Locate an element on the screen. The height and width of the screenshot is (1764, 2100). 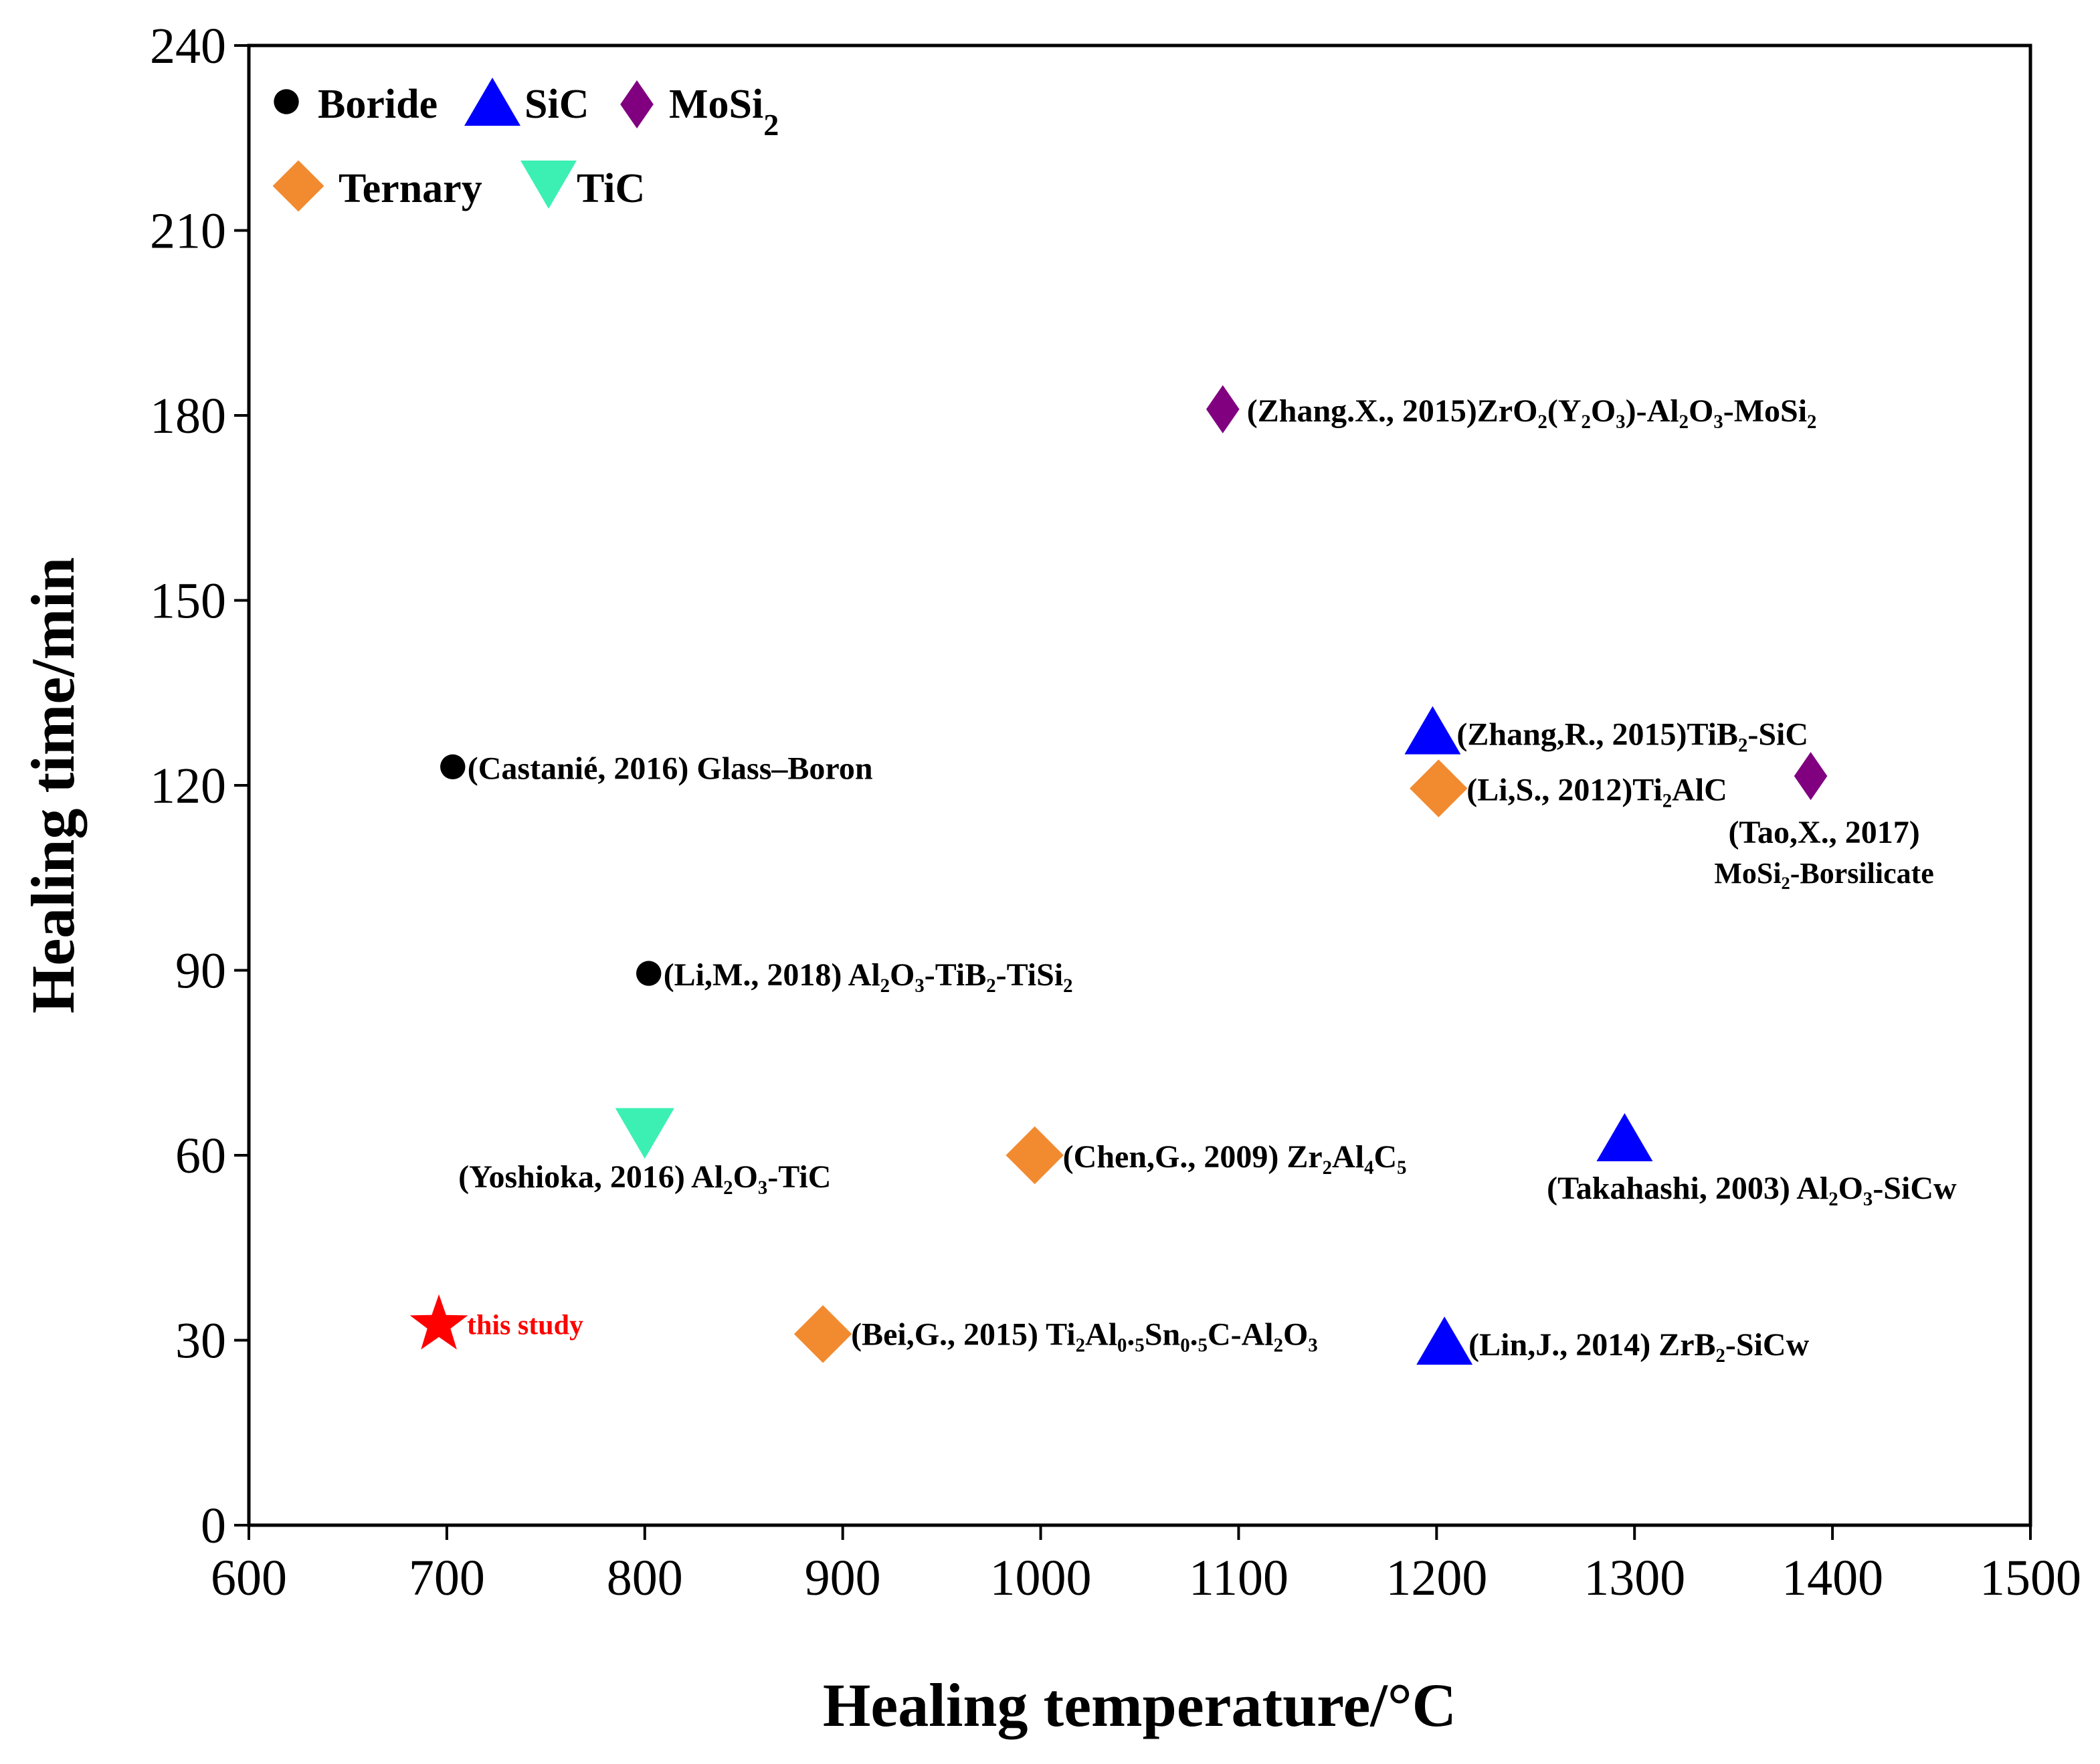
point-label: (Yoshioka, 2016) Al₂O₃-TiC is located at coordinates (644, 1177).